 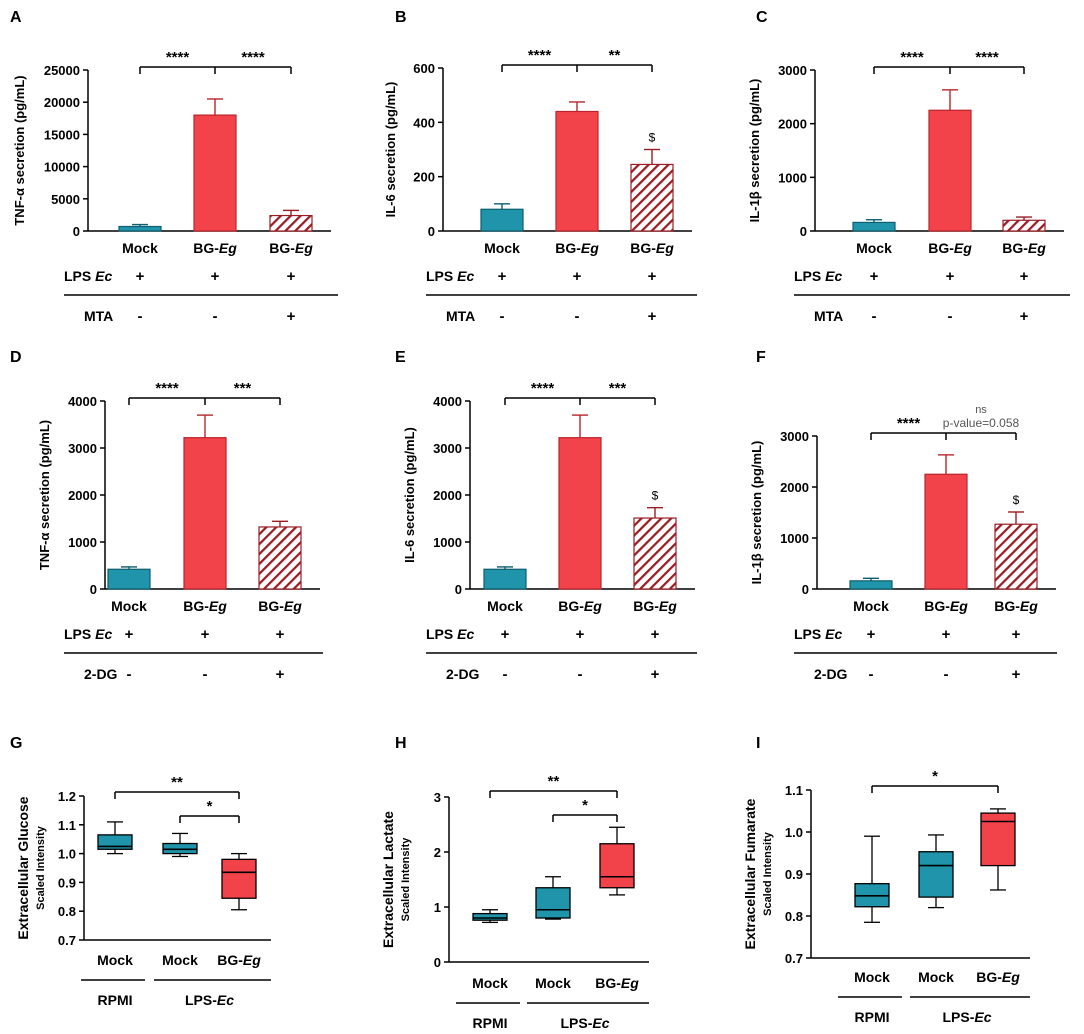 I want to click on y-tick-label: 1.0, so click(x=67, y=854).